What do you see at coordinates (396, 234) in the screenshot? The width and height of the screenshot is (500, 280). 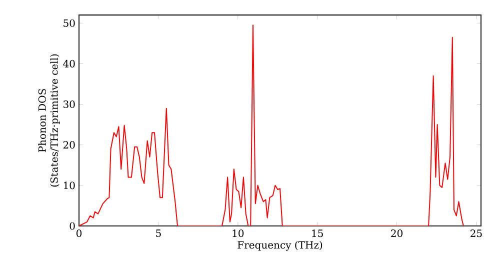 I see `x-tick-label: 20` at bounding box center [396, 234].